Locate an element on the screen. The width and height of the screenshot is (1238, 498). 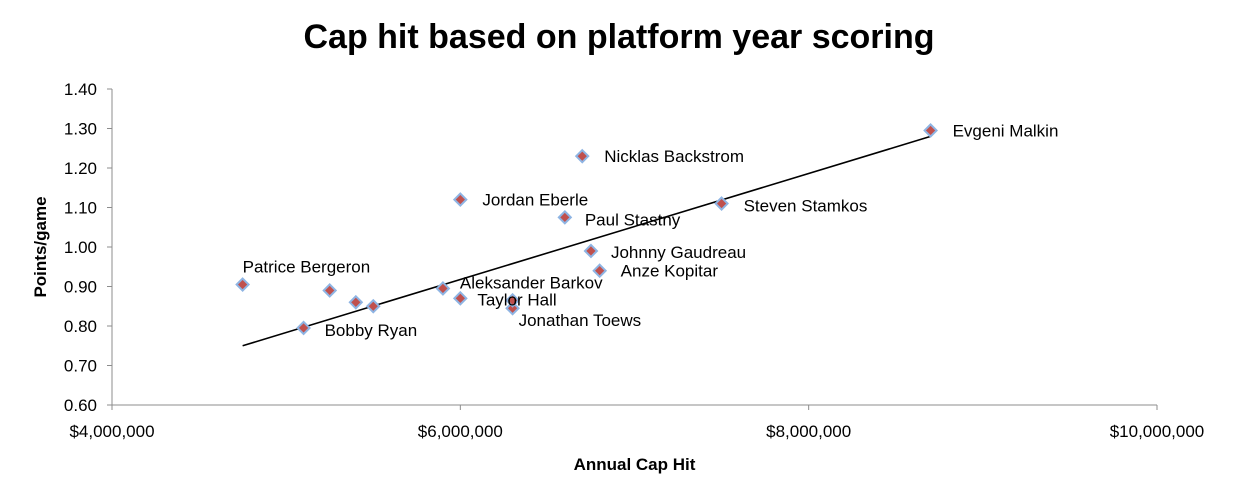
point-label: Paul Stastny is located at coordinates (633, 219).